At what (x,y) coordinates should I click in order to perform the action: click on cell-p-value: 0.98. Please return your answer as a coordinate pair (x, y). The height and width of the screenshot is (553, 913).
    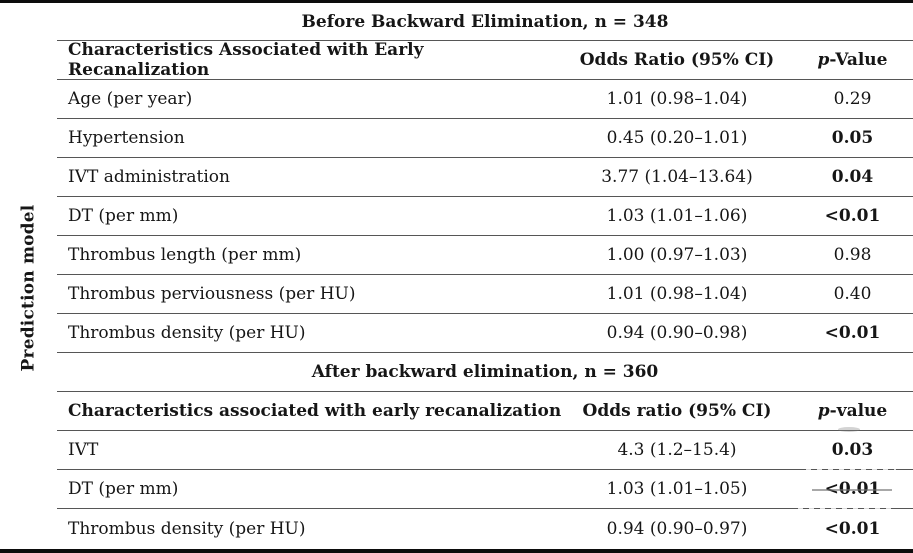
    Looking at the image, I should click on (852, 255).